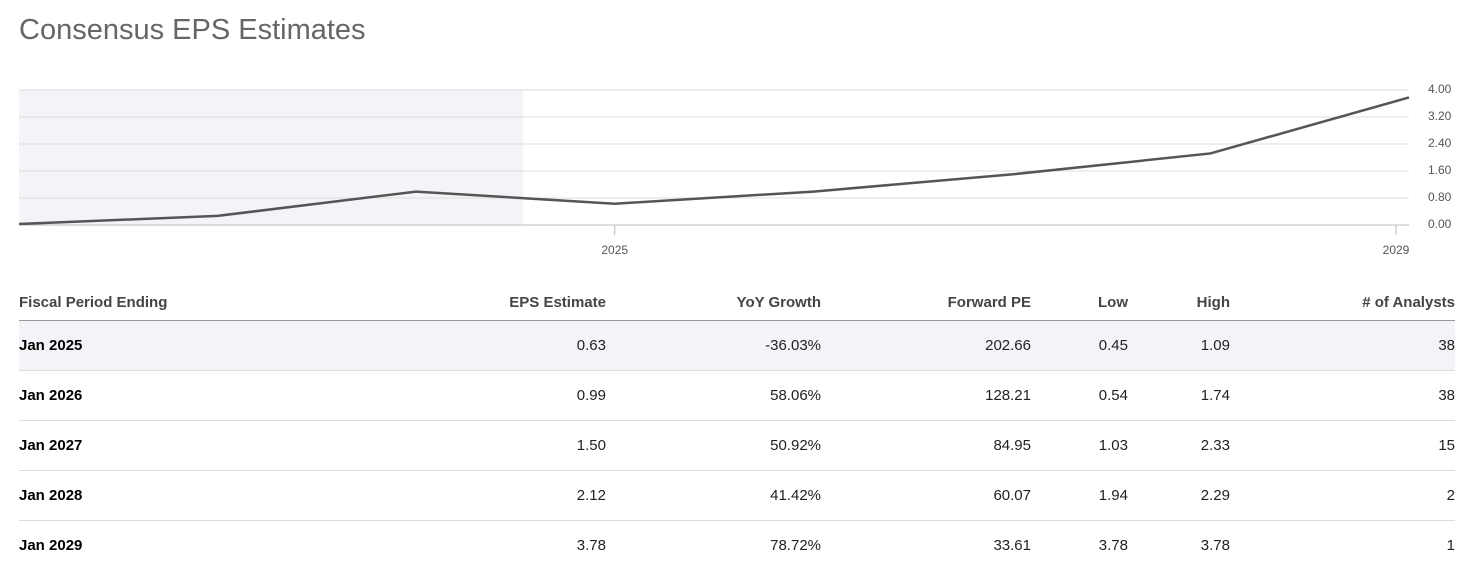 Image resolution: width=1478 pixels, height=582 pixels. Describe the element at coordinates (1179, 303) in the screenshot. I see `column-header: High` at that location.